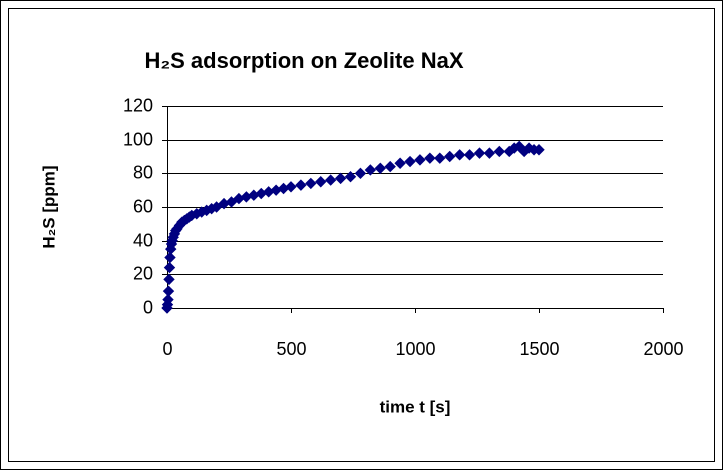 This screenshot has width=723, height=470. Describe the element at coordinates (143, 206) in the screenshot. I see `y-tick-label: 60` at that location.